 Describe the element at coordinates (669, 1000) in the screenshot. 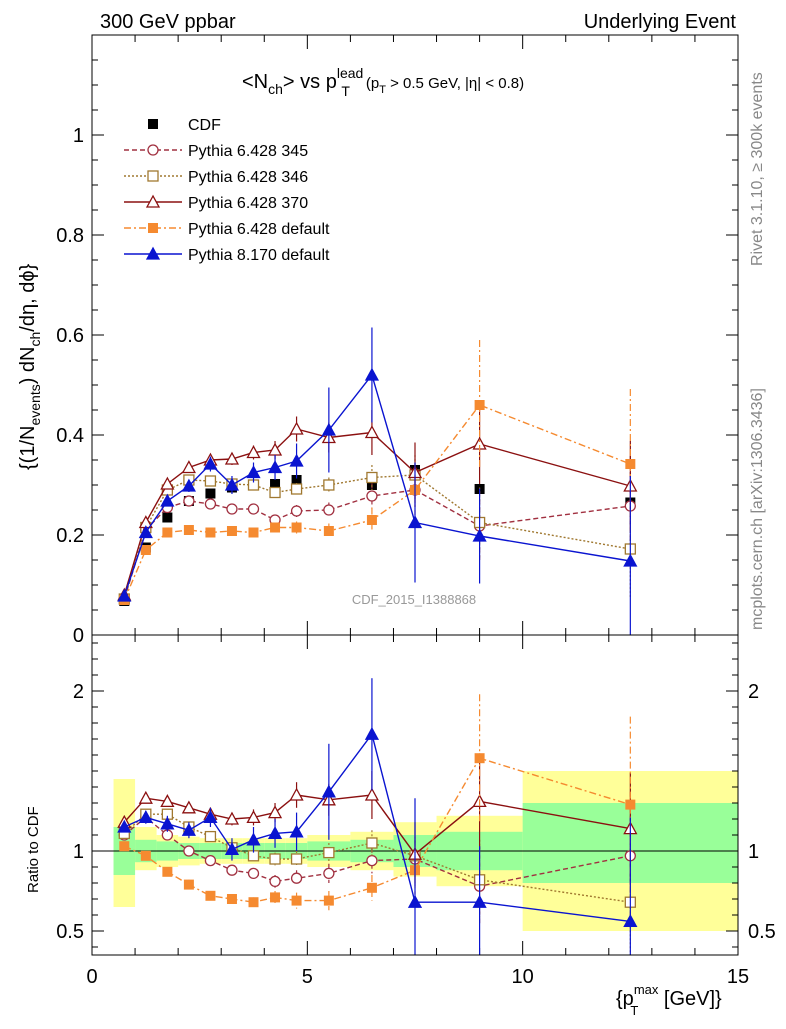

I see `x-axis-label: {pmax T [GeV]}` at that location.